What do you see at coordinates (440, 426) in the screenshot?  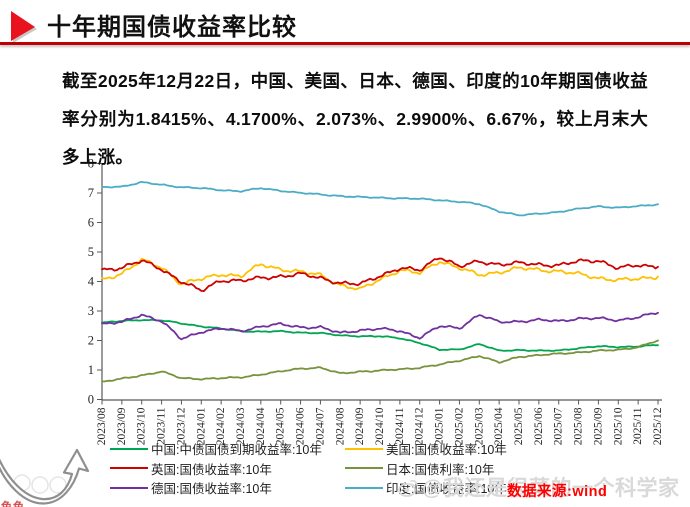 I see `x-tick-label: 2025/01` at bounding box center [440, 426].